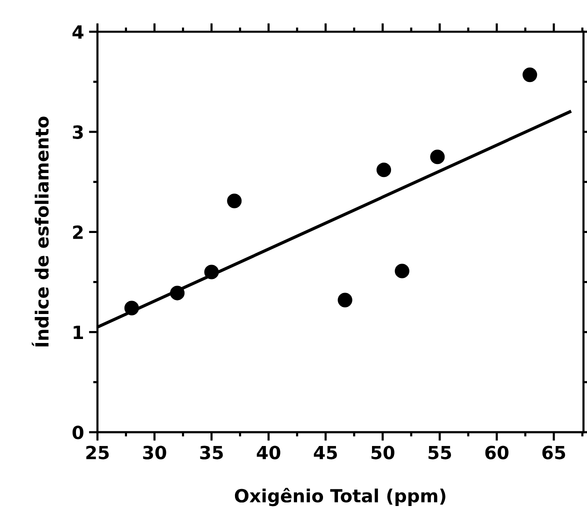 Image resolution: width=587 pixels, height=529 pixels. What do you see at coordinates (40, 231) in the screenshot?
I see `y-axis-title: Índice de esfoliamento` at bounding box center [40, 231].